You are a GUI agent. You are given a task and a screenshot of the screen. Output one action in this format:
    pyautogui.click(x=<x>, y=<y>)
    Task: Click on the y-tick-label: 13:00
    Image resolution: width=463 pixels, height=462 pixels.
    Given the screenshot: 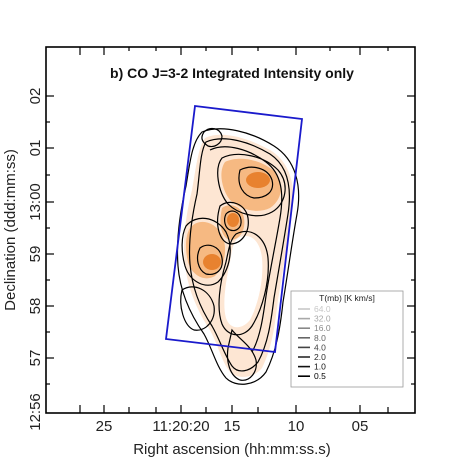 What is the action you would take?
    pyautogui.click(x=35, y=202)
    